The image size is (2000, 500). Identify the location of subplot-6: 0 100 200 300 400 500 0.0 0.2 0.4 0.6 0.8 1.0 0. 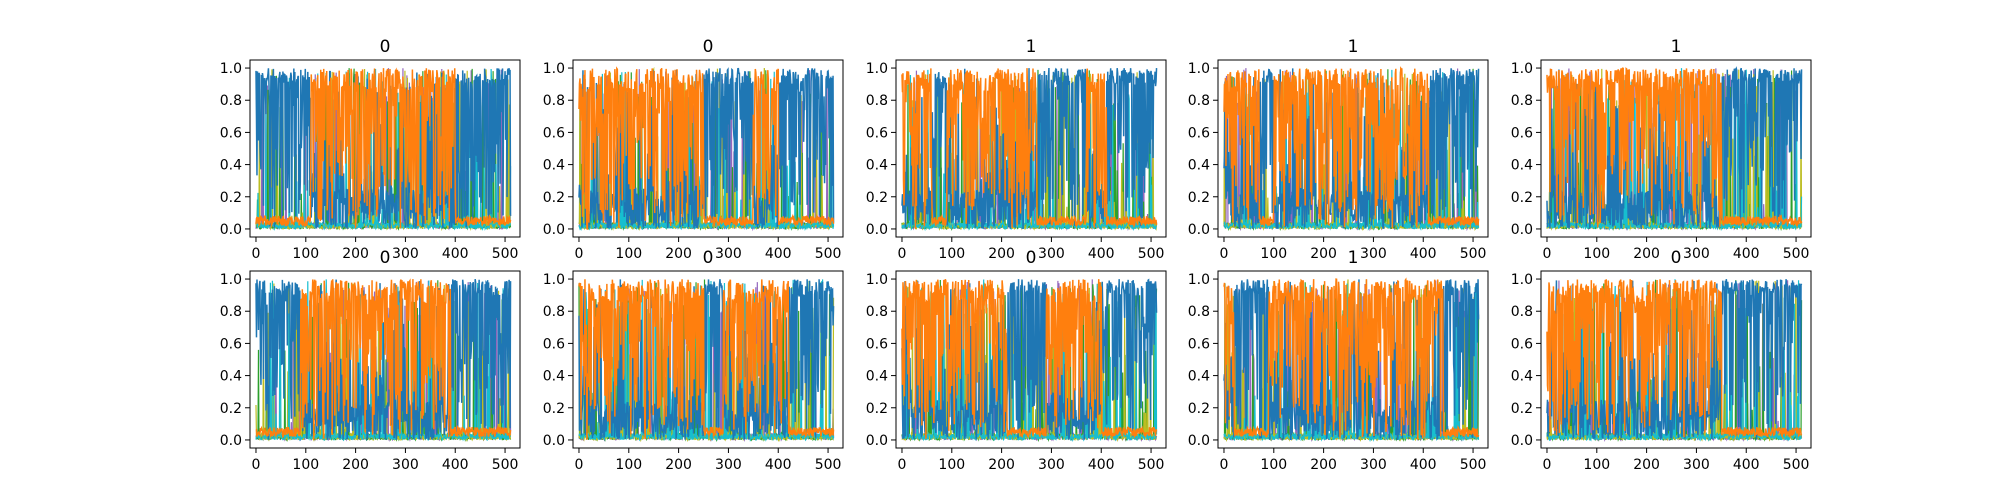
(693, 360).